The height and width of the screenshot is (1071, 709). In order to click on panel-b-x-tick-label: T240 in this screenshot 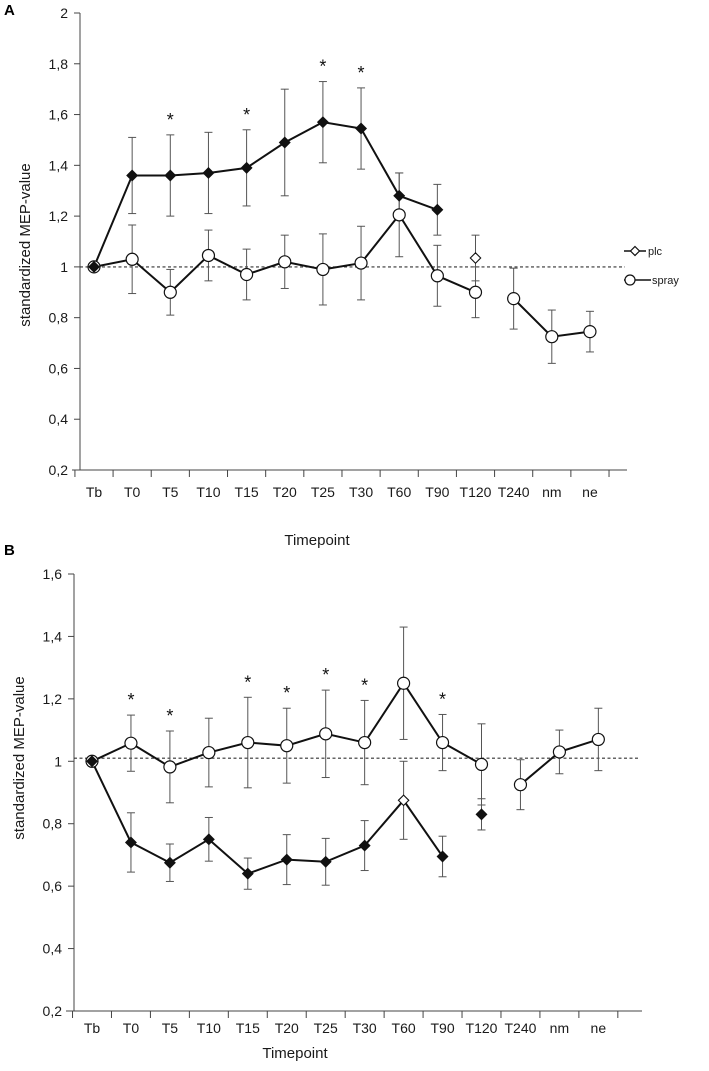, I will do `click(520, 1028)`.